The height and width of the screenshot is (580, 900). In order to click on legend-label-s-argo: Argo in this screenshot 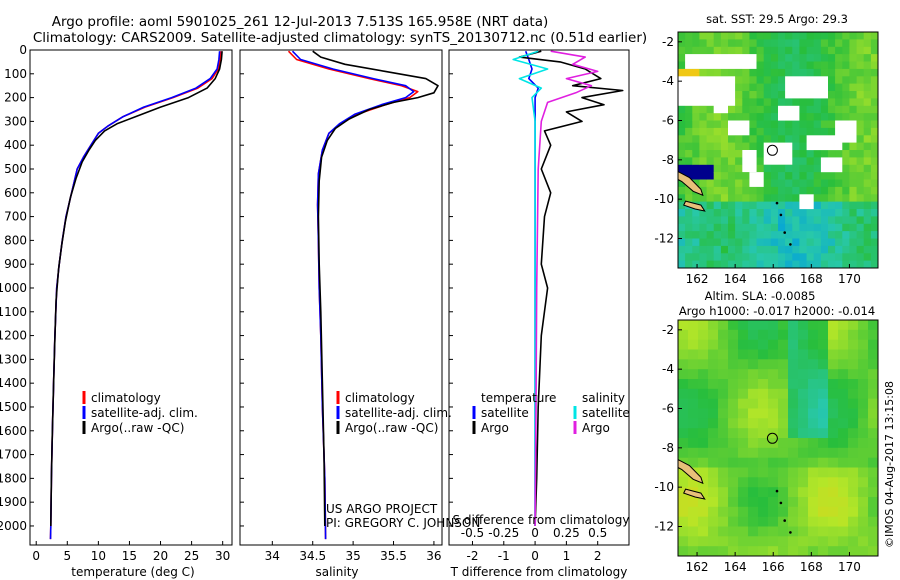, I will do `click(596, 428)`.